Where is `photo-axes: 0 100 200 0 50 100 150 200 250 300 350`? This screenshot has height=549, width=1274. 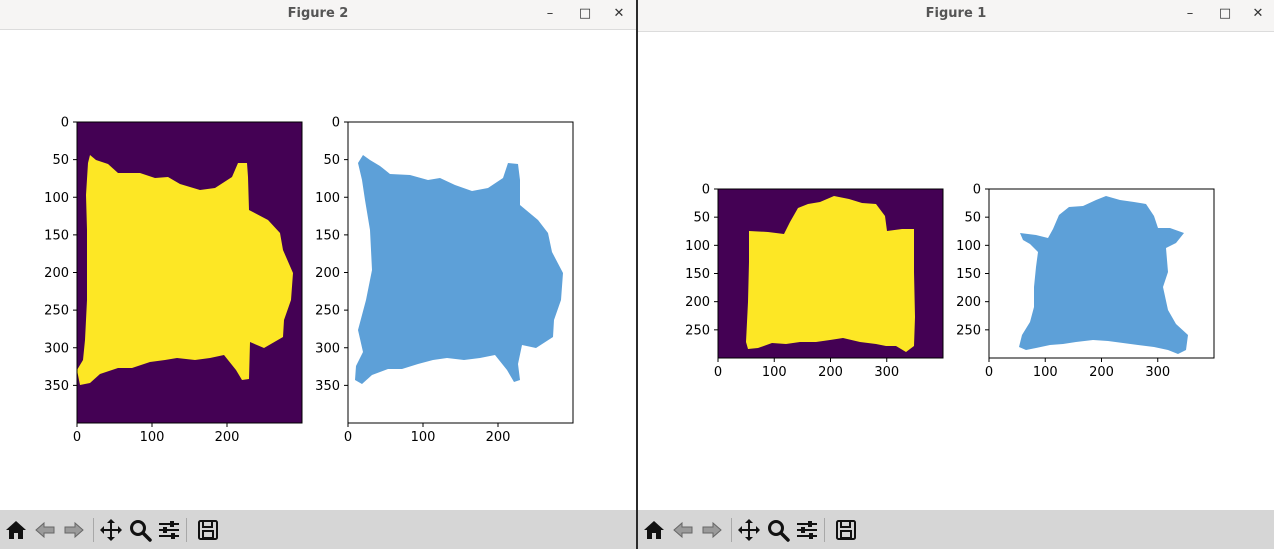
photo-axes: 0 100 200 0 50 100 150 200 250 300 350 is located at coordinates (444, 281).